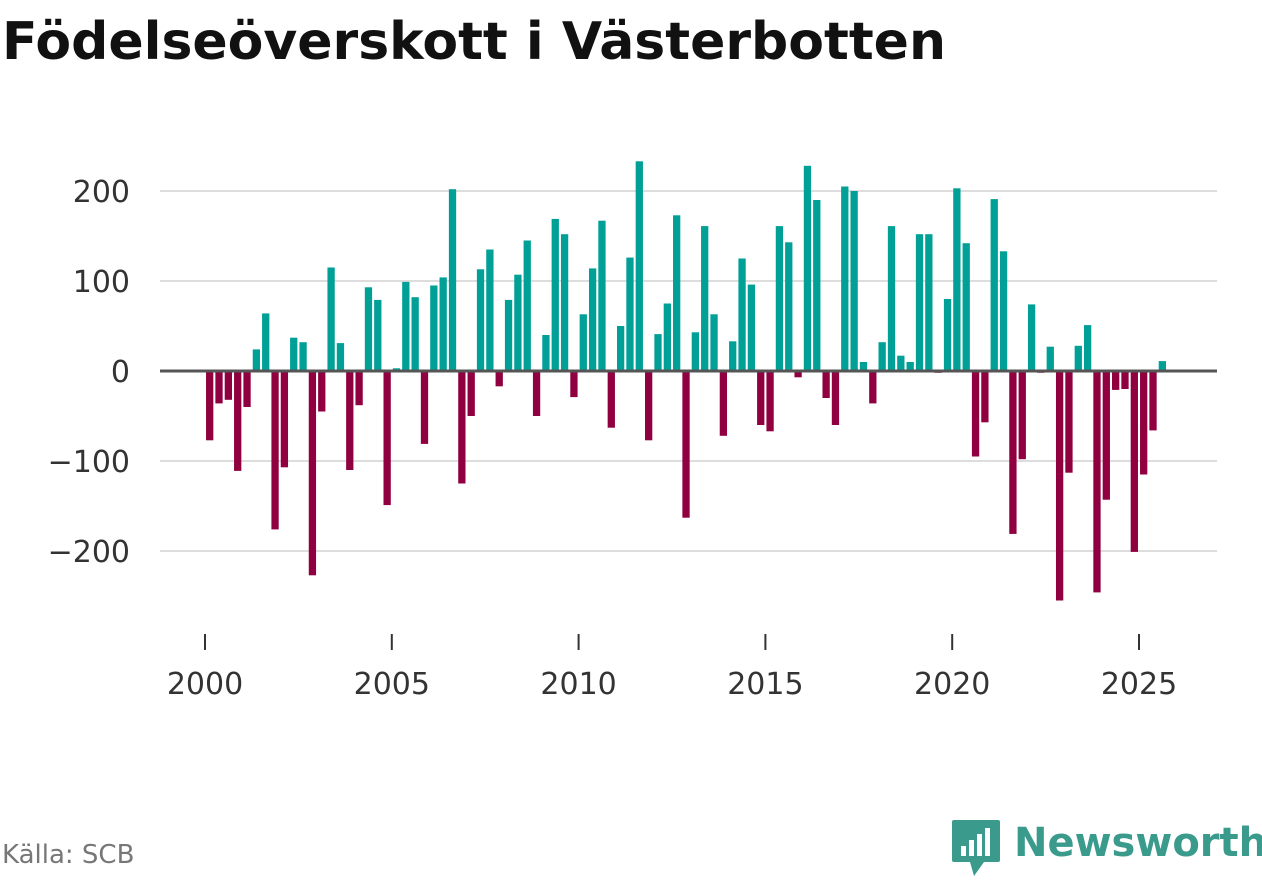 This screenshot has width=1262, height=880. I want to click on bar-q16, so click(350, 420).